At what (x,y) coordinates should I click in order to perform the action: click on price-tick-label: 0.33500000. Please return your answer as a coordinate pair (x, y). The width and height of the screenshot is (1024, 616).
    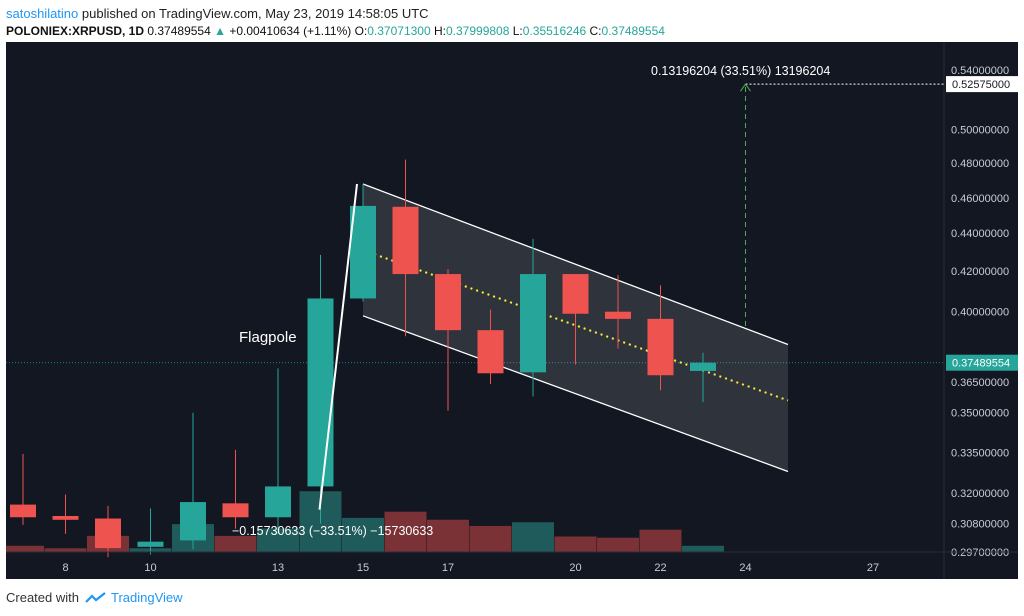
    Looking at the image, I should click on (980, 454).